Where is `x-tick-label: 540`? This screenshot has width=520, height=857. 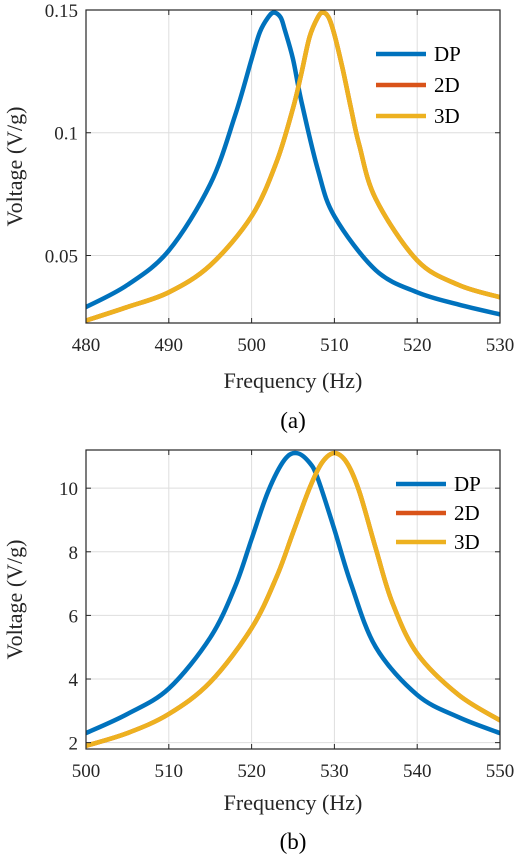 x-tick-label: 540 is located at coordinates (417, 771).